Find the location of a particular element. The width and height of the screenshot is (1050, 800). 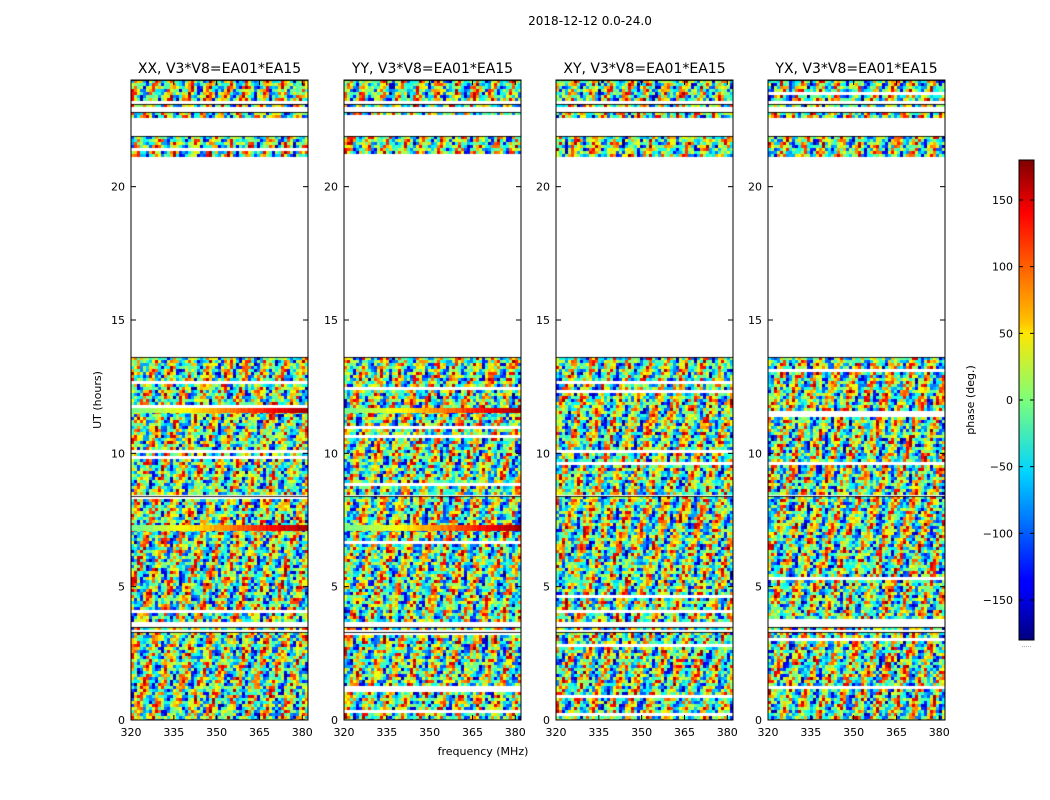

colorbar-tick-label: 150 is located at coordinates (1002, 200).